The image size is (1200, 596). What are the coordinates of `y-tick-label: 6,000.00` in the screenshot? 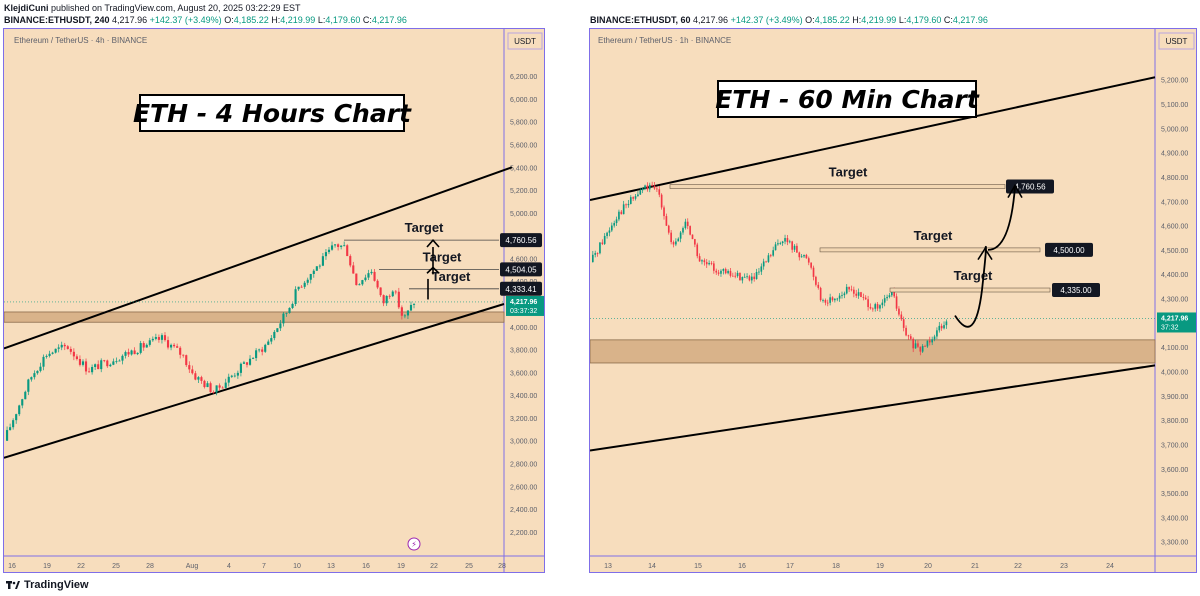 It's located at (523, 100).